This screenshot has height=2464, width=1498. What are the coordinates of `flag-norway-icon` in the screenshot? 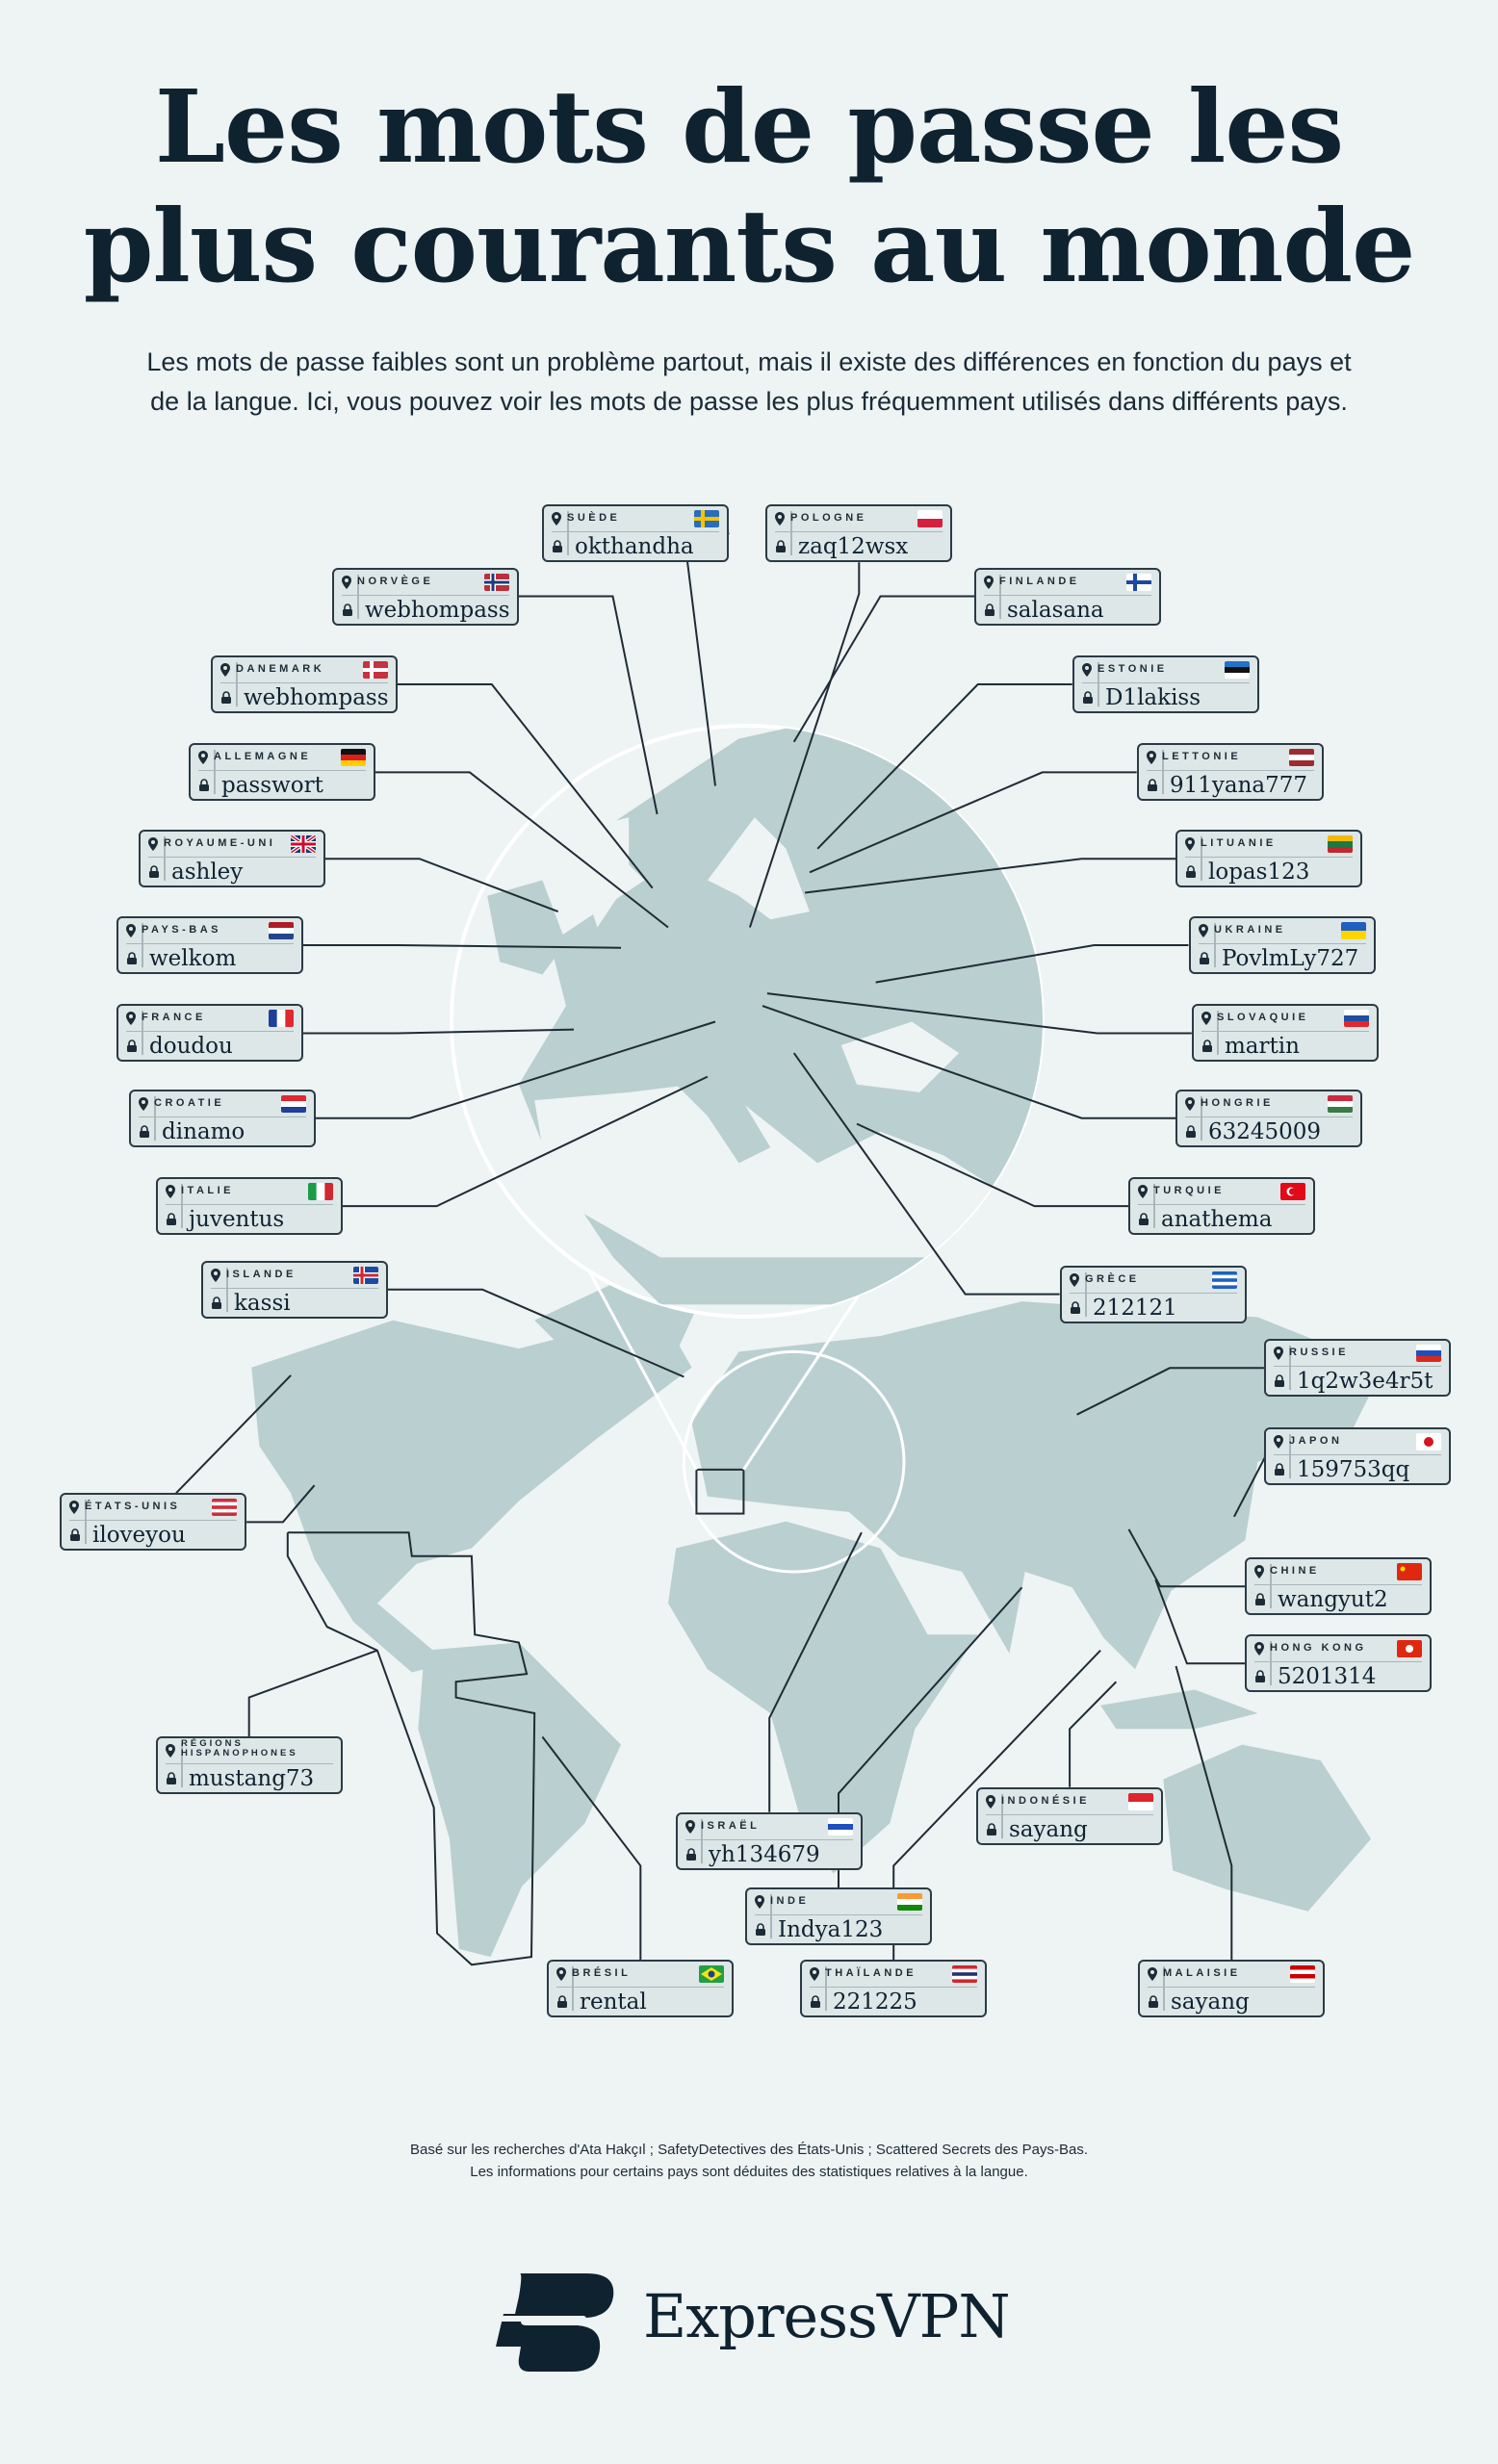 It's located at (497, 582).